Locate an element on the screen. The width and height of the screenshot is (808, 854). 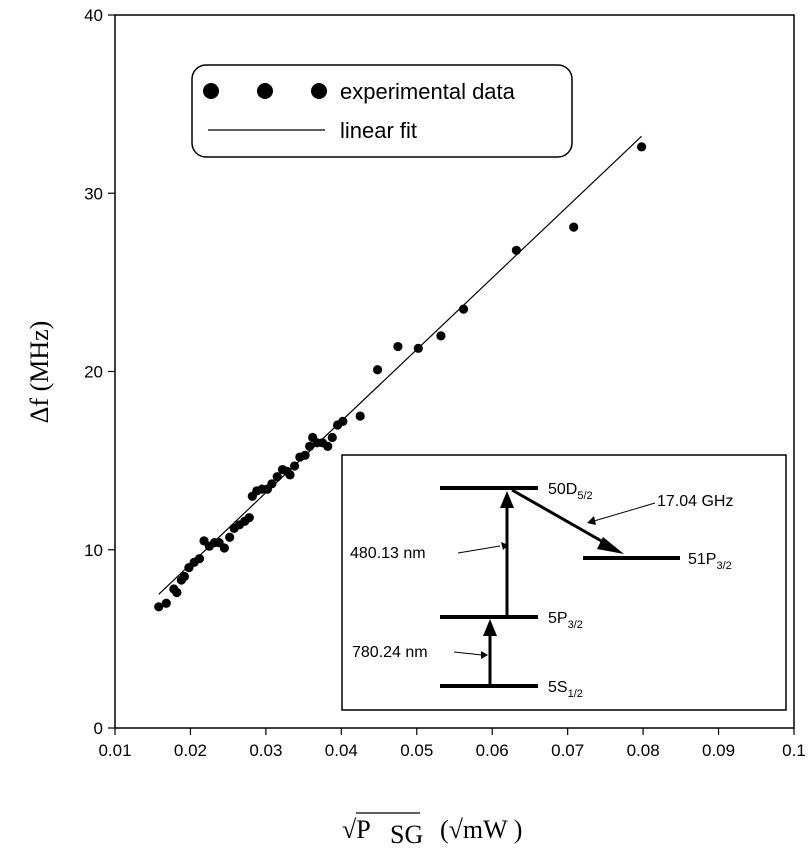
x-tick-label: 0.02 is located at coordinates (190, 750).